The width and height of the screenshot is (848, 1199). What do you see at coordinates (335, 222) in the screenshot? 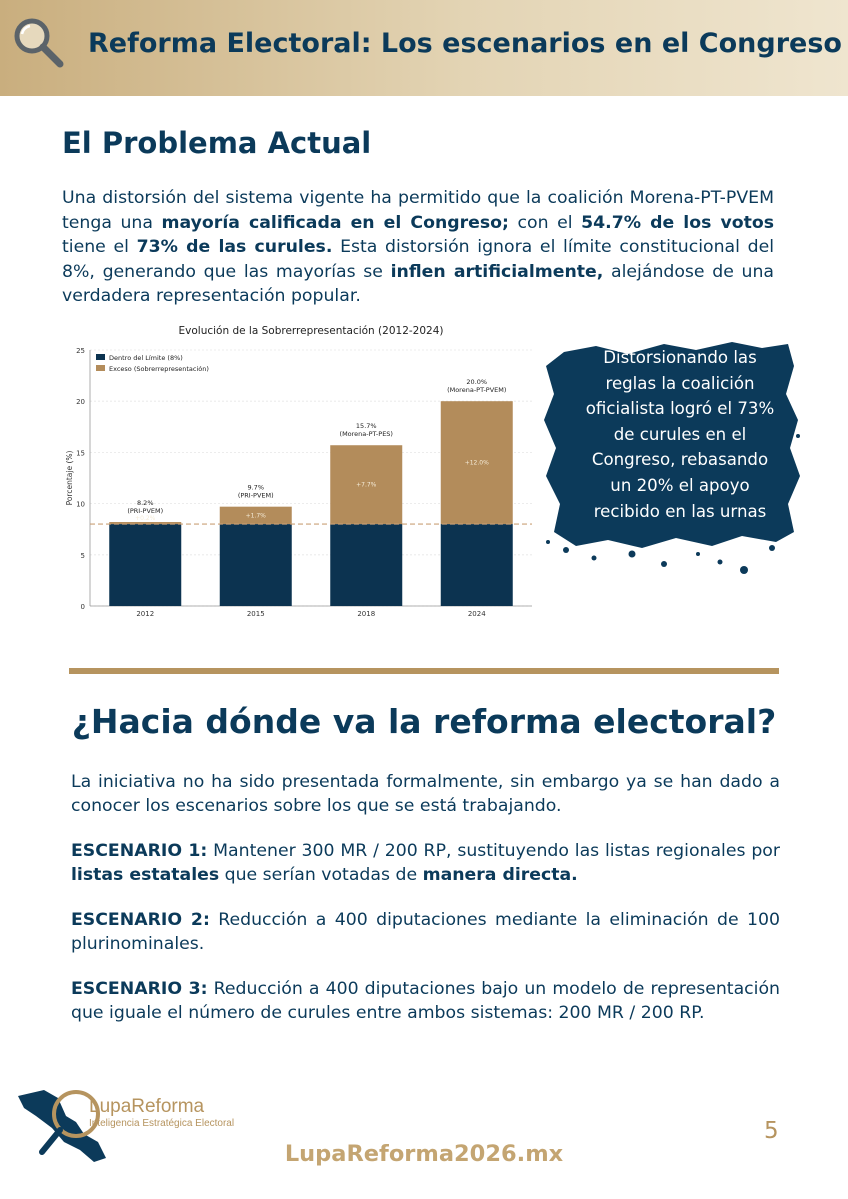
I see `problema-run-1: mayoría calificada en el Congreso;` at bounding box center [335, 222].